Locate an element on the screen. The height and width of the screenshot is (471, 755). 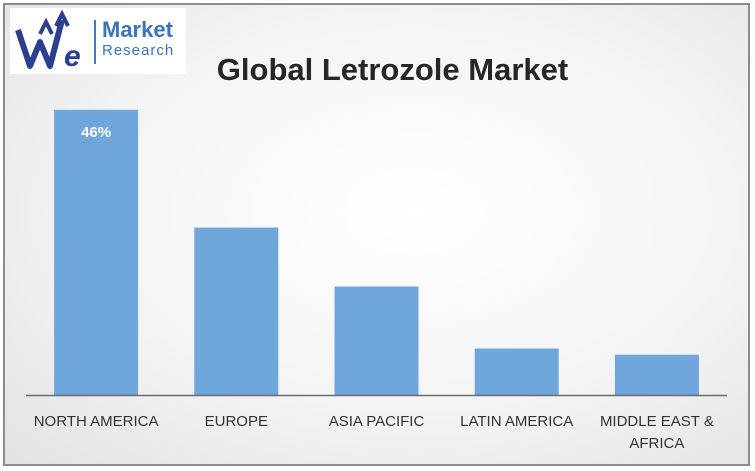
svg-text: e is located at coordinates (72, 56).